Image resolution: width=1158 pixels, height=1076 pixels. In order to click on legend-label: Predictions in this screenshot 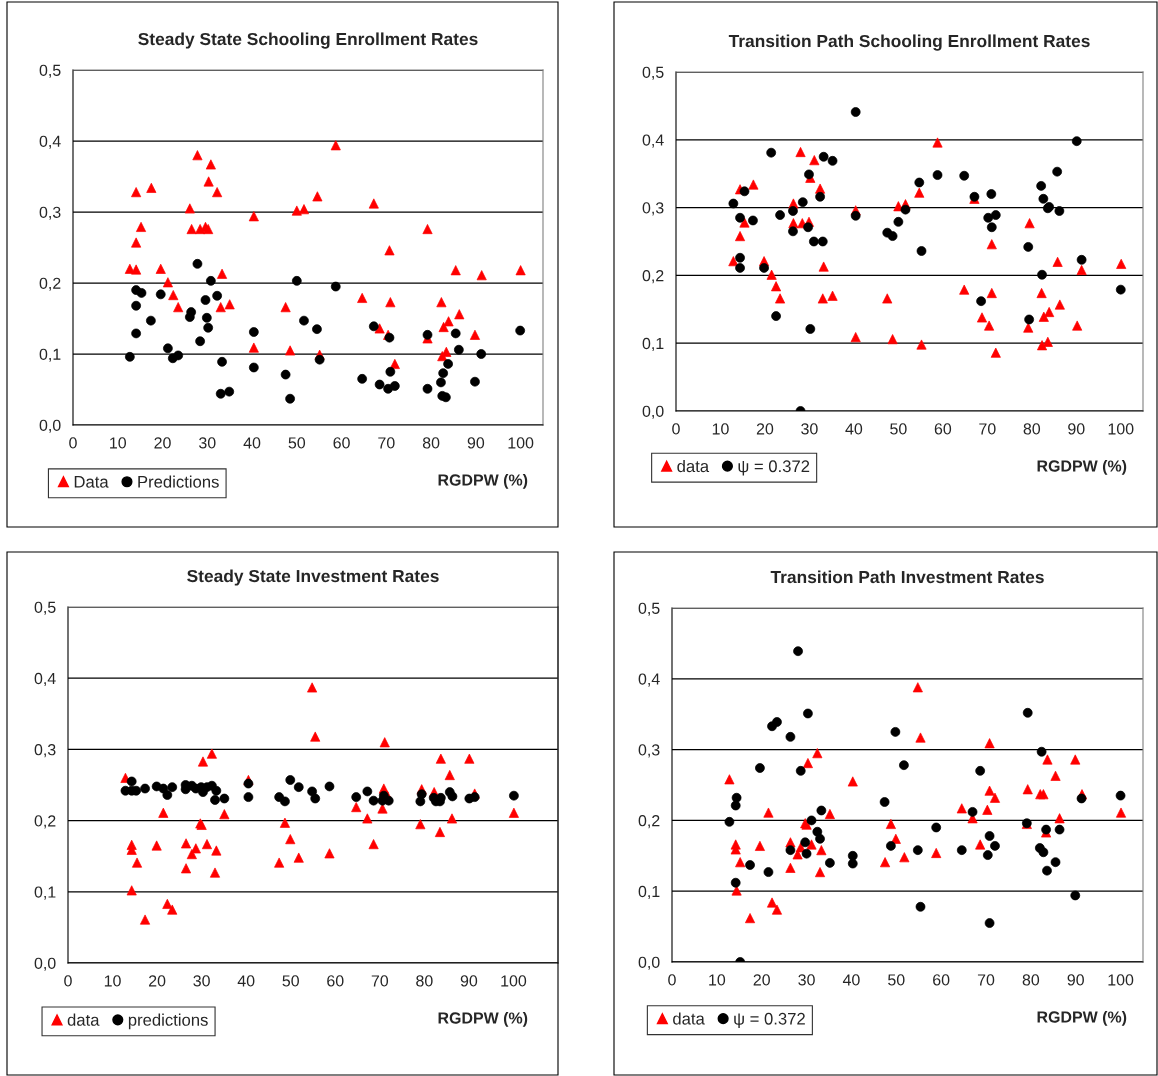, I will do `click(178, 481)`.